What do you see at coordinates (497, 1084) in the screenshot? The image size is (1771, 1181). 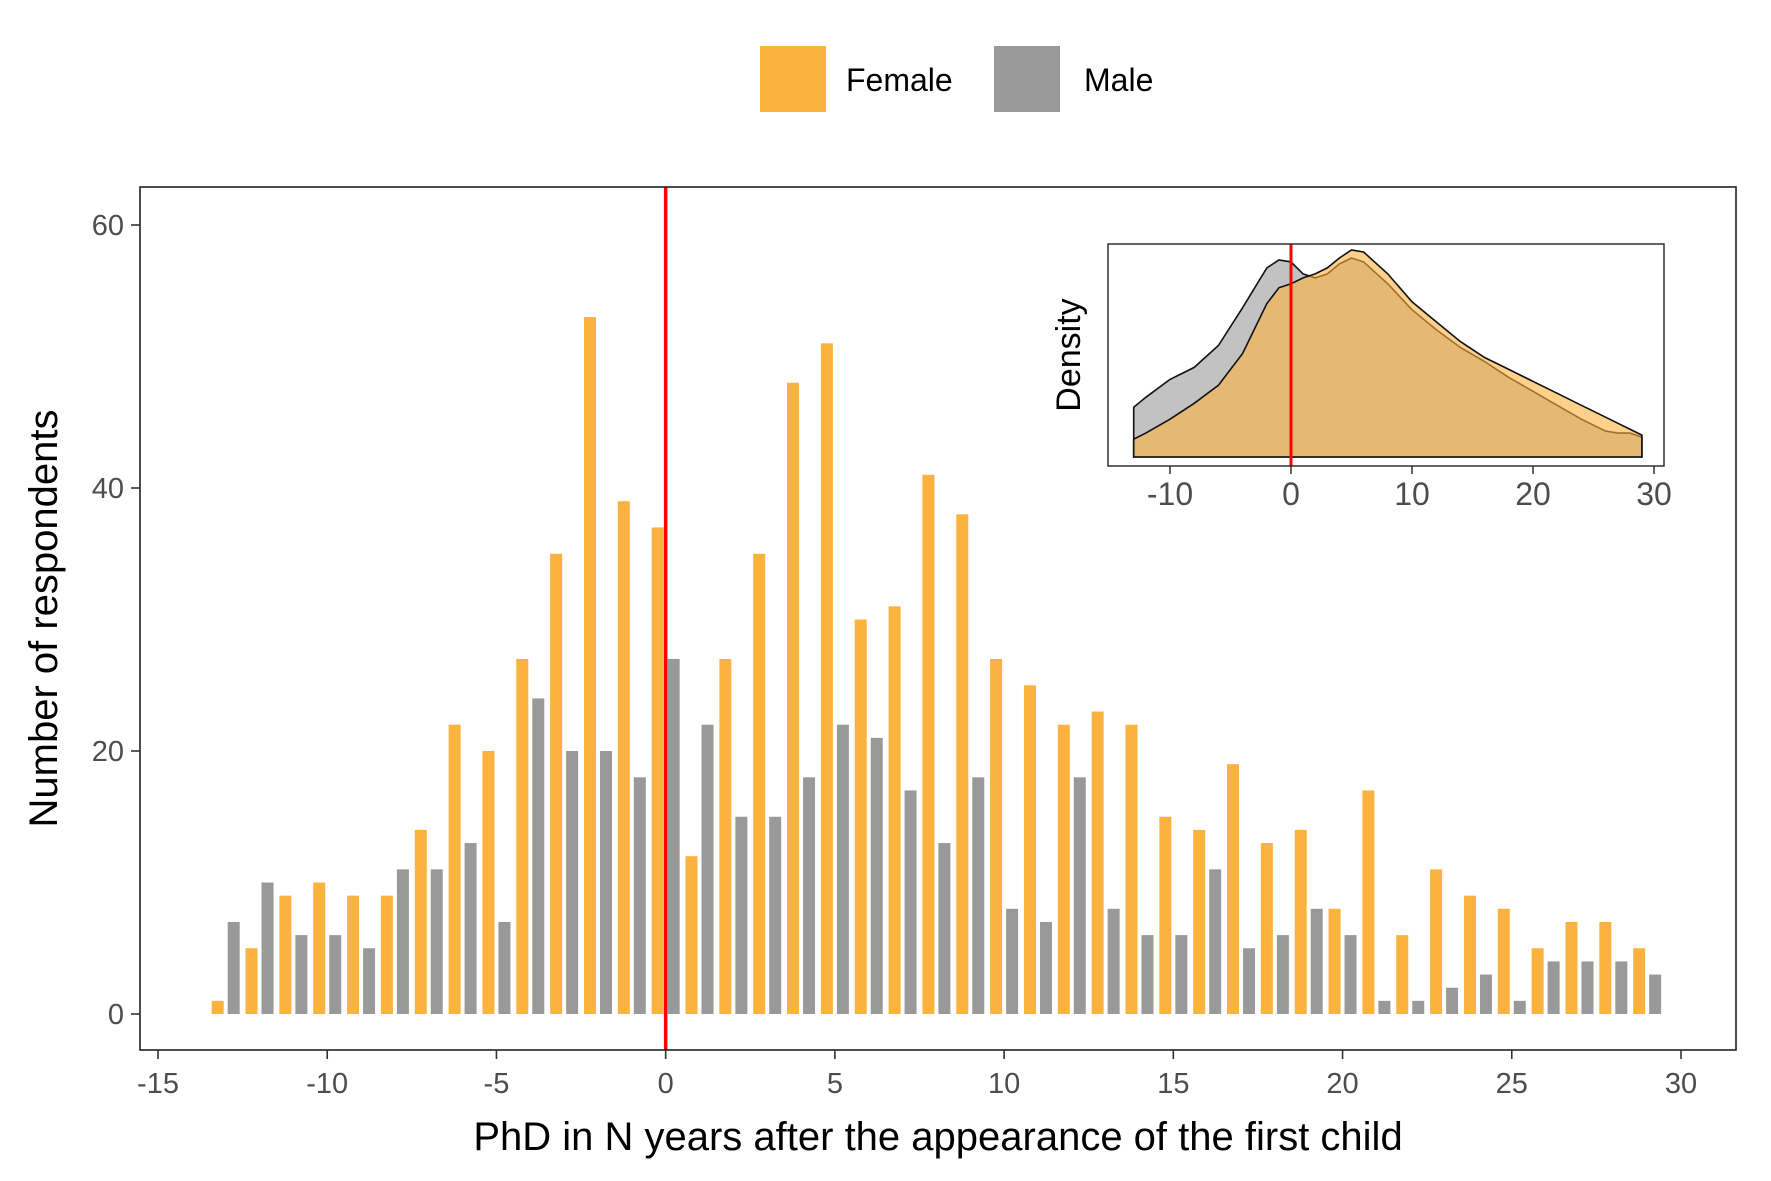 I see `x-tick-label: -5` at bounding box center [497, 1084].